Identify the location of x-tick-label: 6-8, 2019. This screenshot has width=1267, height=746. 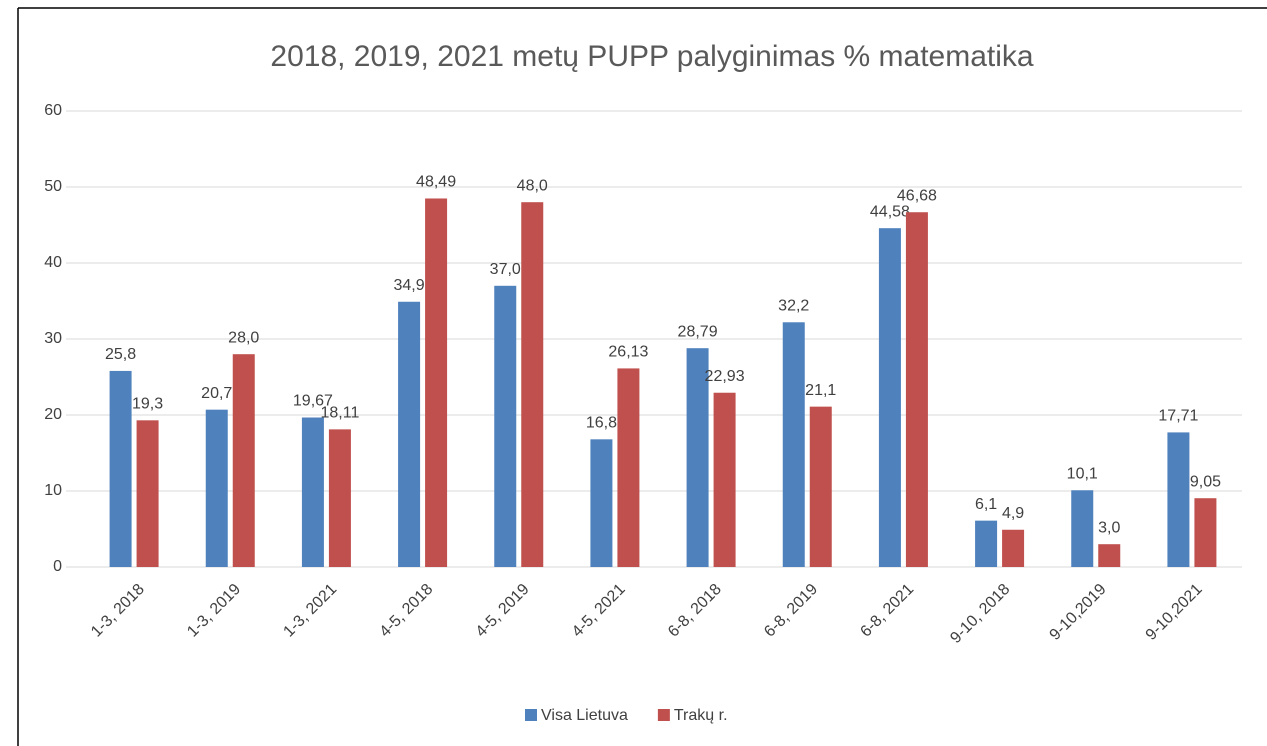
(791, 611).